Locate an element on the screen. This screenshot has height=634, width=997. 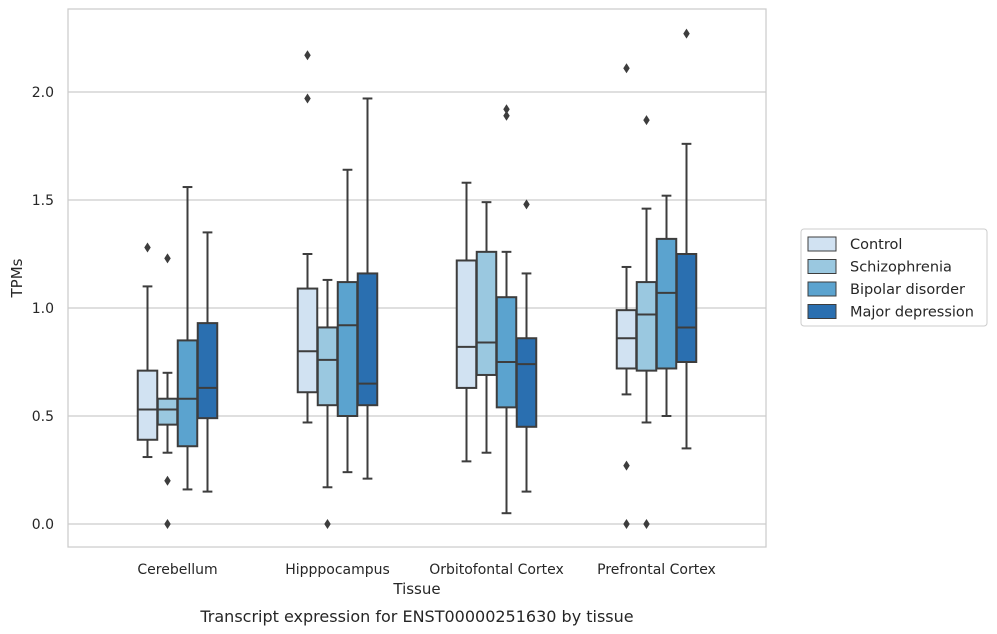
y-tick-label: 1.0 is located at coordinates (43, 309).